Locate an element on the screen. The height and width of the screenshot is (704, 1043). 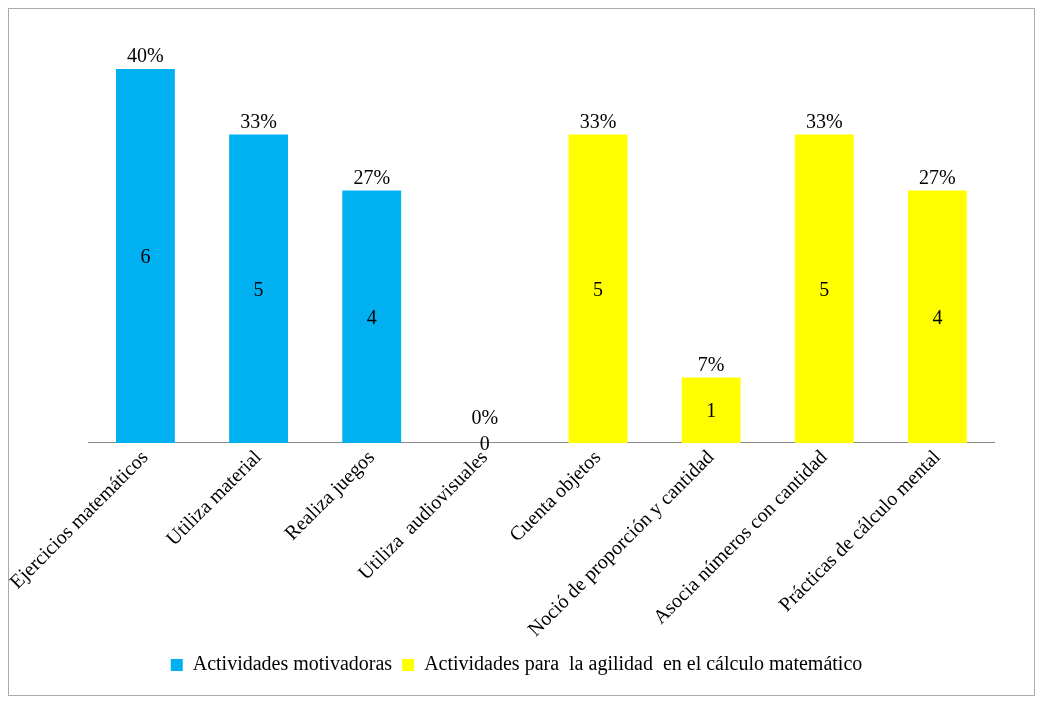
legend-label: Actividades motivadoras is located at coordinates (292, 663).